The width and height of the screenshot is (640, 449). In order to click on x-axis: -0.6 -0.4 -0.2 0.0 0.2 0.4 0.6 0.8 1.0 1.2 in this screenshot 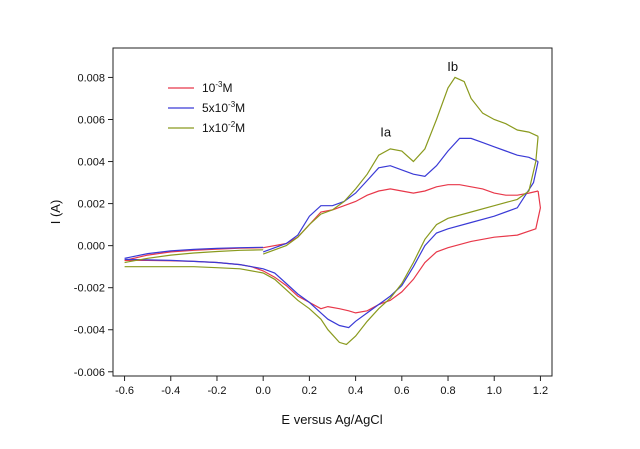, I will do `click(331, 386)`.